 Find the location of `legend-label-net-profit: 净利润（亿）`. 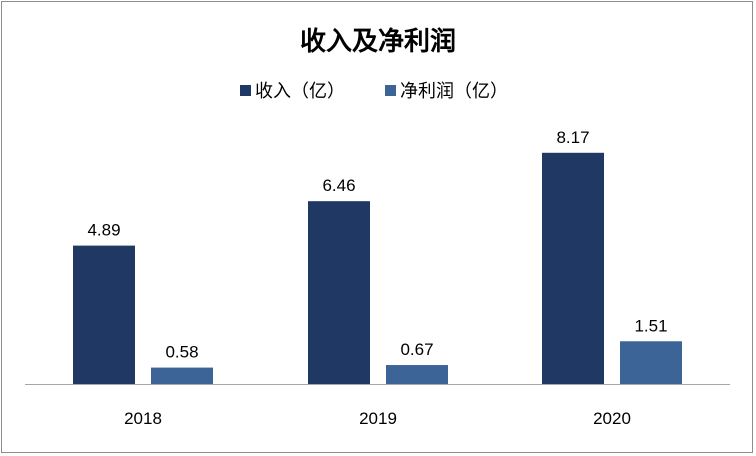

legend-label-net-profit: 净利润（亿） is located at coordinates (454, 91).